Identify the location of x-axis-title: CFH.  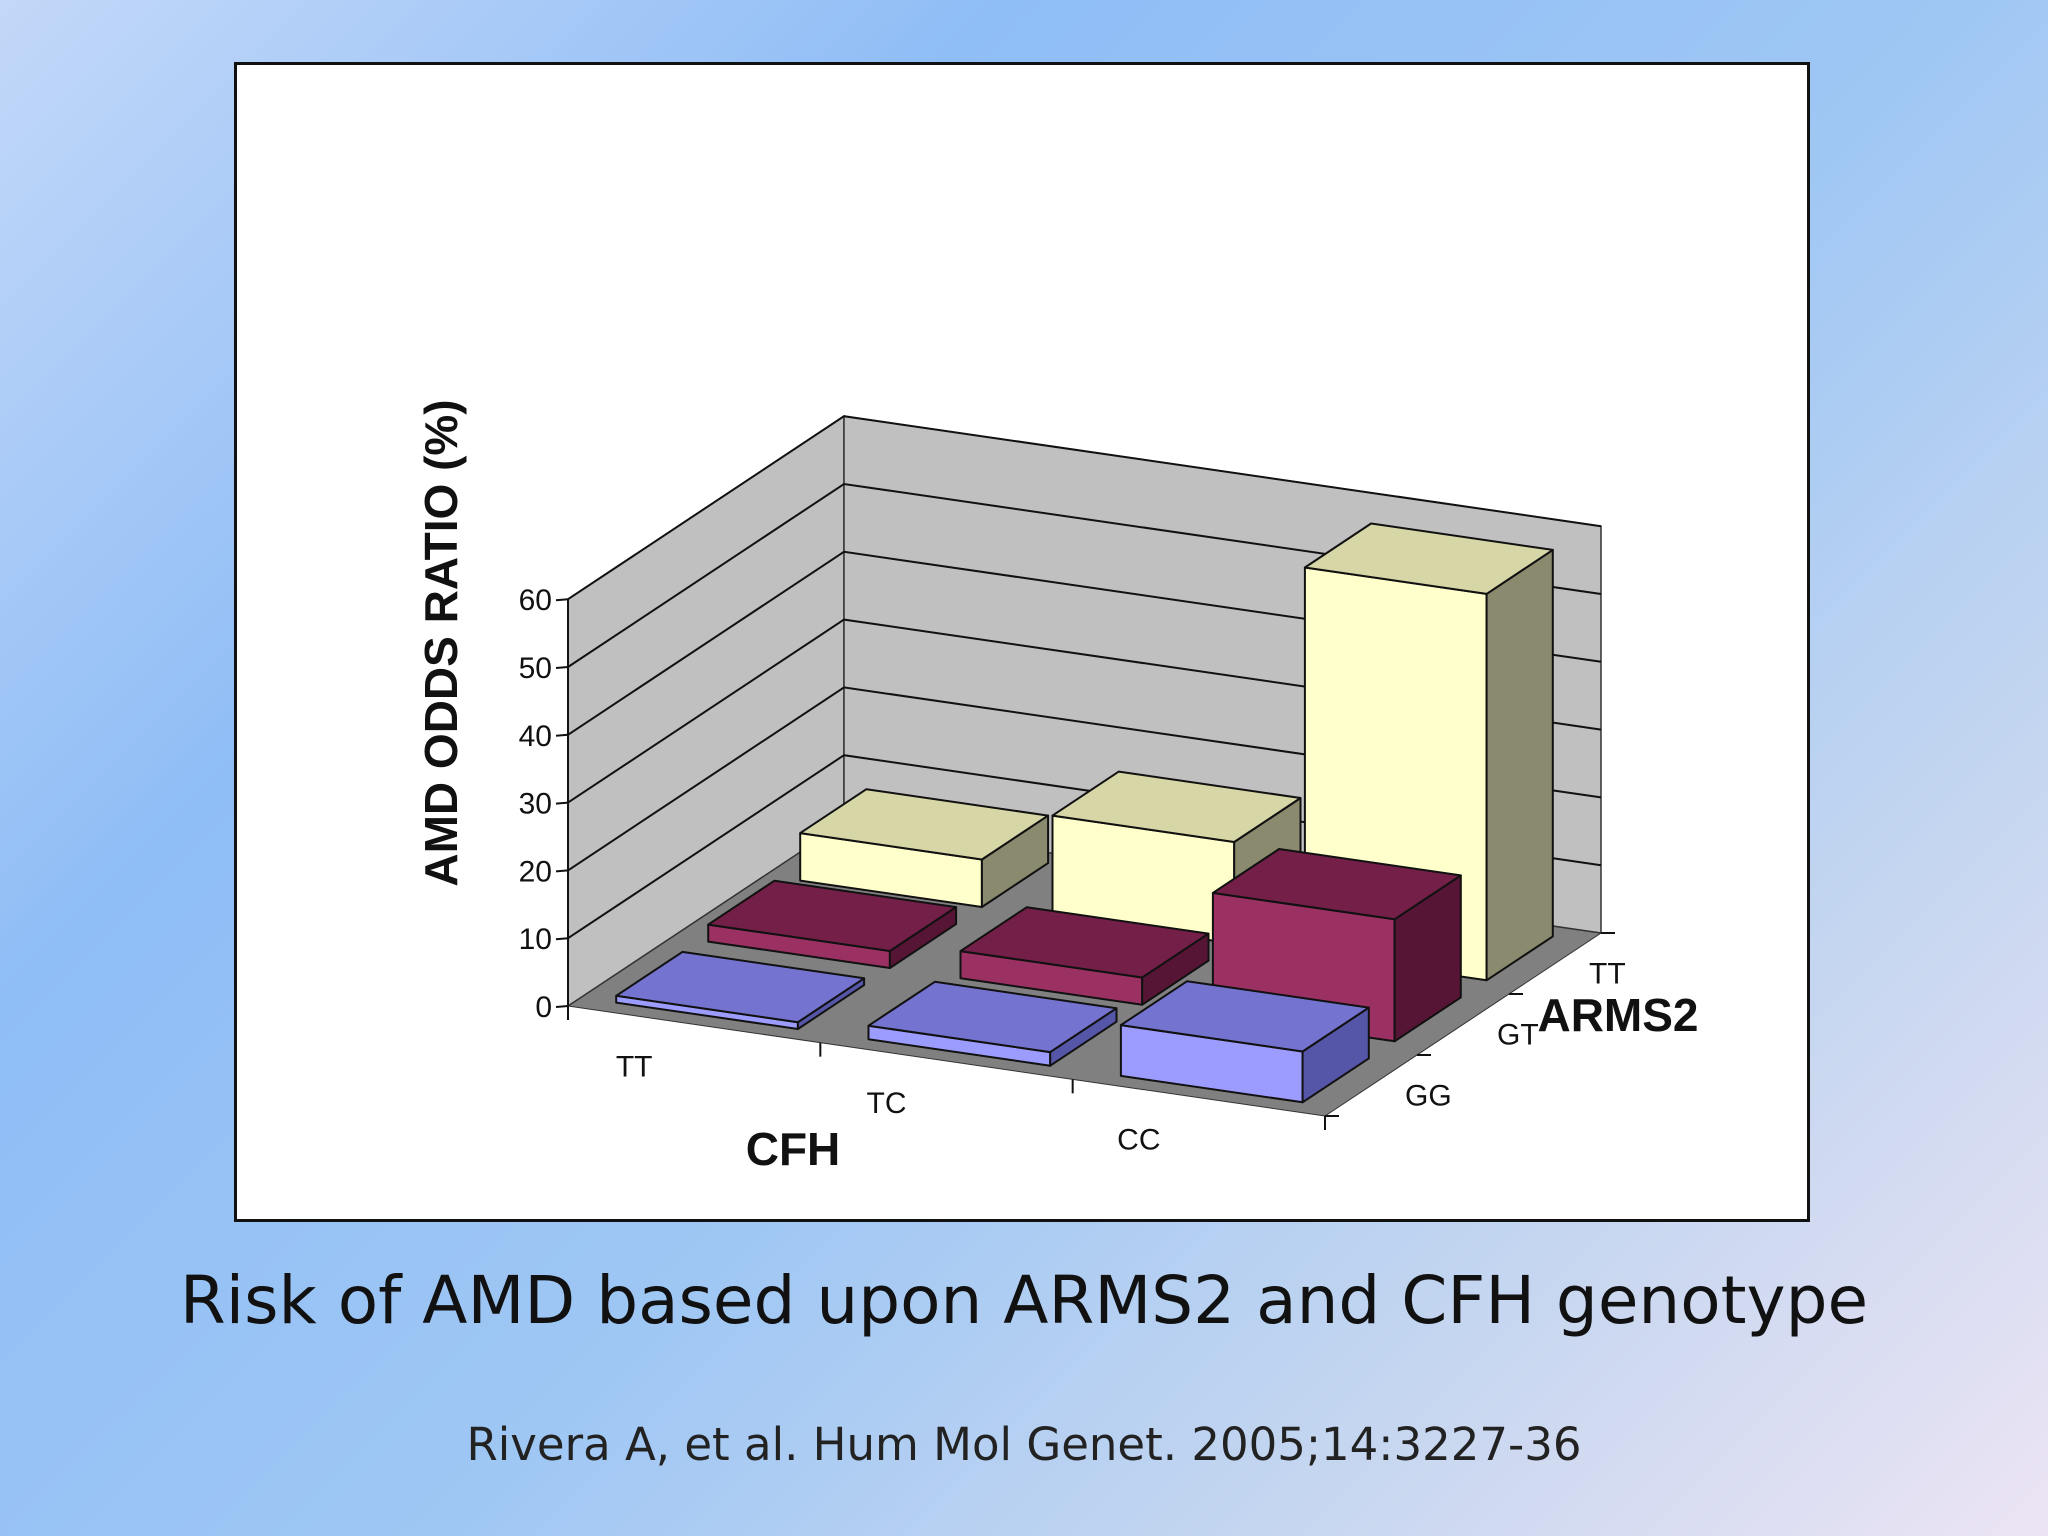
(793, 1149).